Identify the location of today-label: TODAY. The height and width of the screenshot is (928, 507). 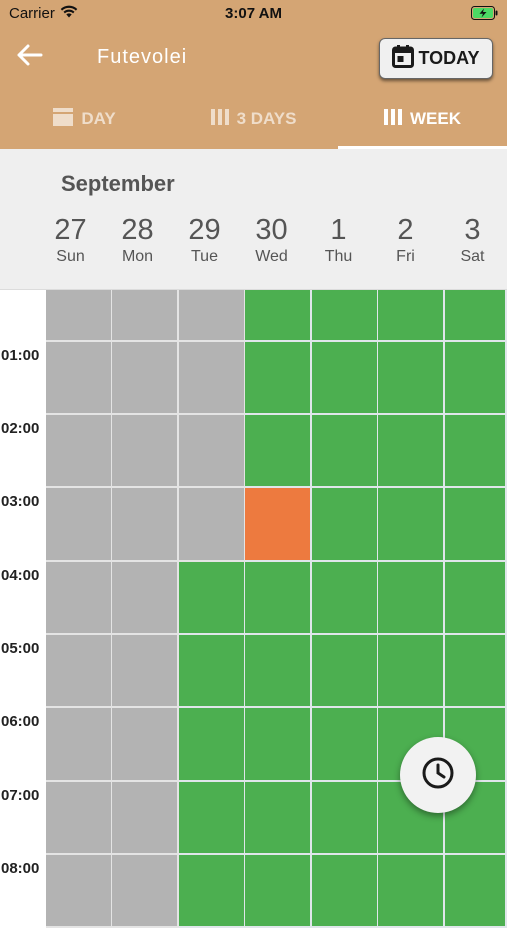
(449, 58).